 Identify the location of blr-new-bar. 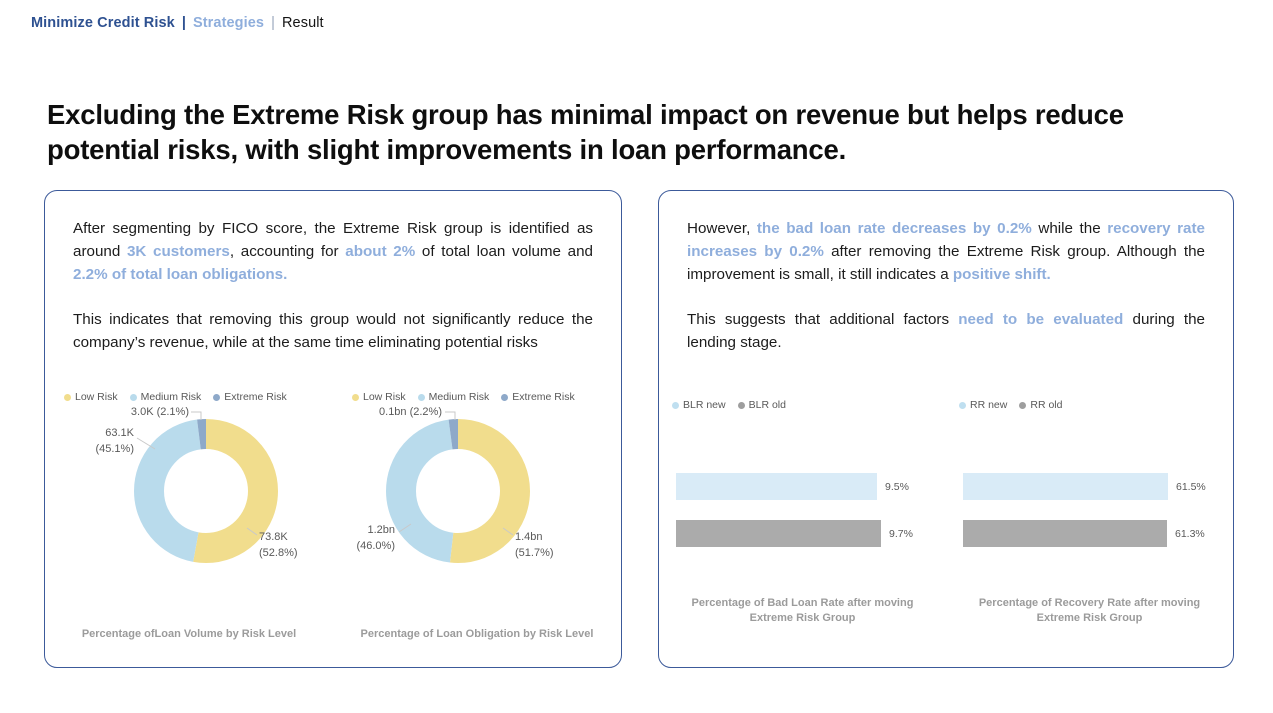
(776, 487).